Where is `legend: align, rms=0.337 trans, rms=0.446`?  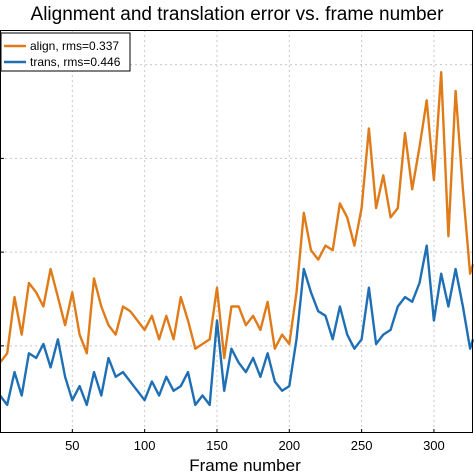 legend: align, rms=0.337 trans, rms=0.446 is located at coordinates (65, 52).